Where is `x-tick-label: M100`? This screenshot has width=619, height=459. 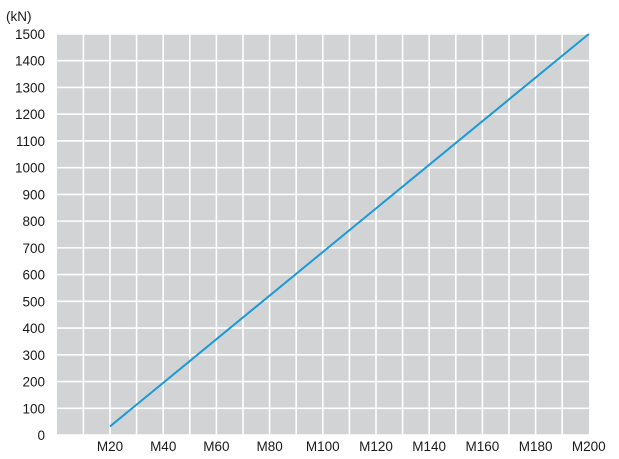 x-tick-label: M100 is located at coordinates (323, 446).